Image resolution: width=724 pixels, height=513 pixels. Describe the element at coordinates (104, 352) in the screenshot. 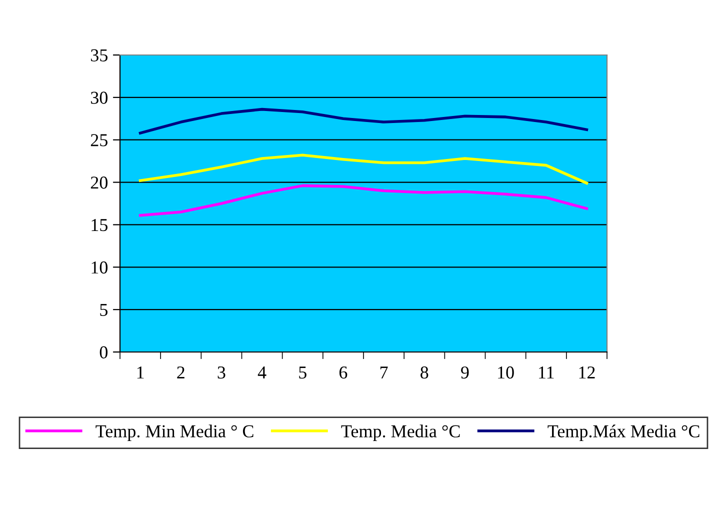

I see `y-tick-label: 0` at that location.